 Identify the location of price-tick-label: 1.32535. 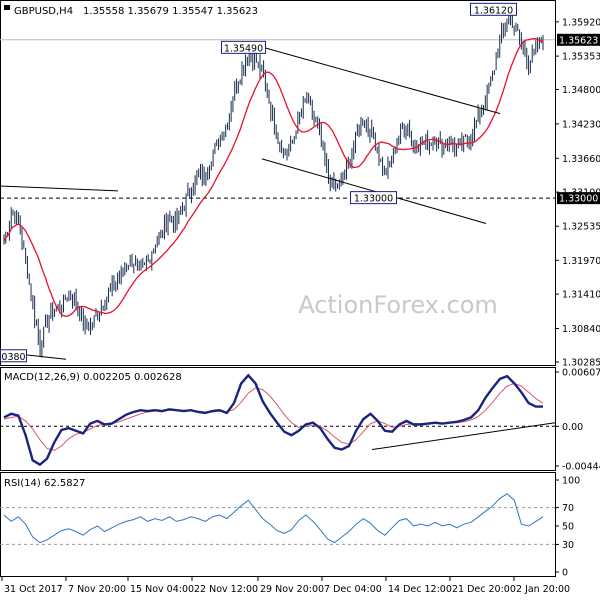
(581, 227).